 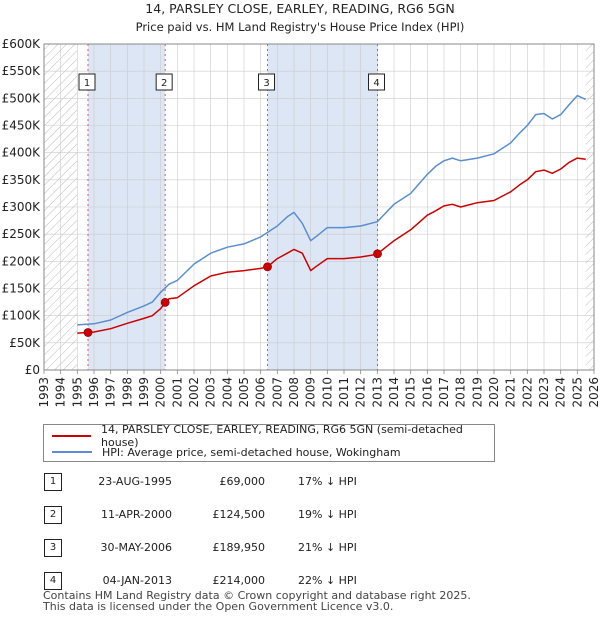 I want to click on x-tick-label: 2000, so click(x=161, y=392).